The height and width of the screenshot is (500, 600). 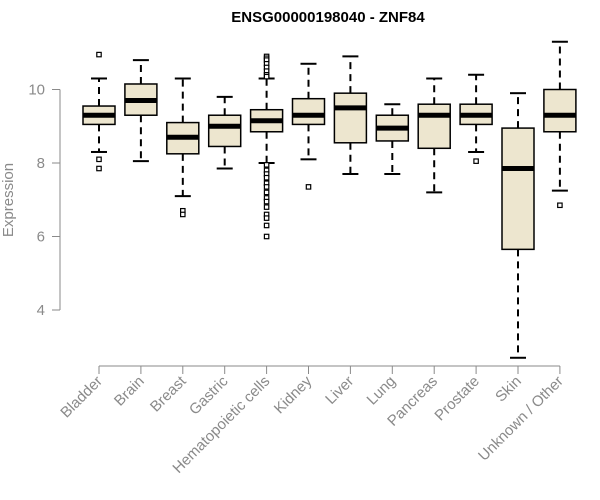 I want to click on box-prostate, so click(x=476, y=118).